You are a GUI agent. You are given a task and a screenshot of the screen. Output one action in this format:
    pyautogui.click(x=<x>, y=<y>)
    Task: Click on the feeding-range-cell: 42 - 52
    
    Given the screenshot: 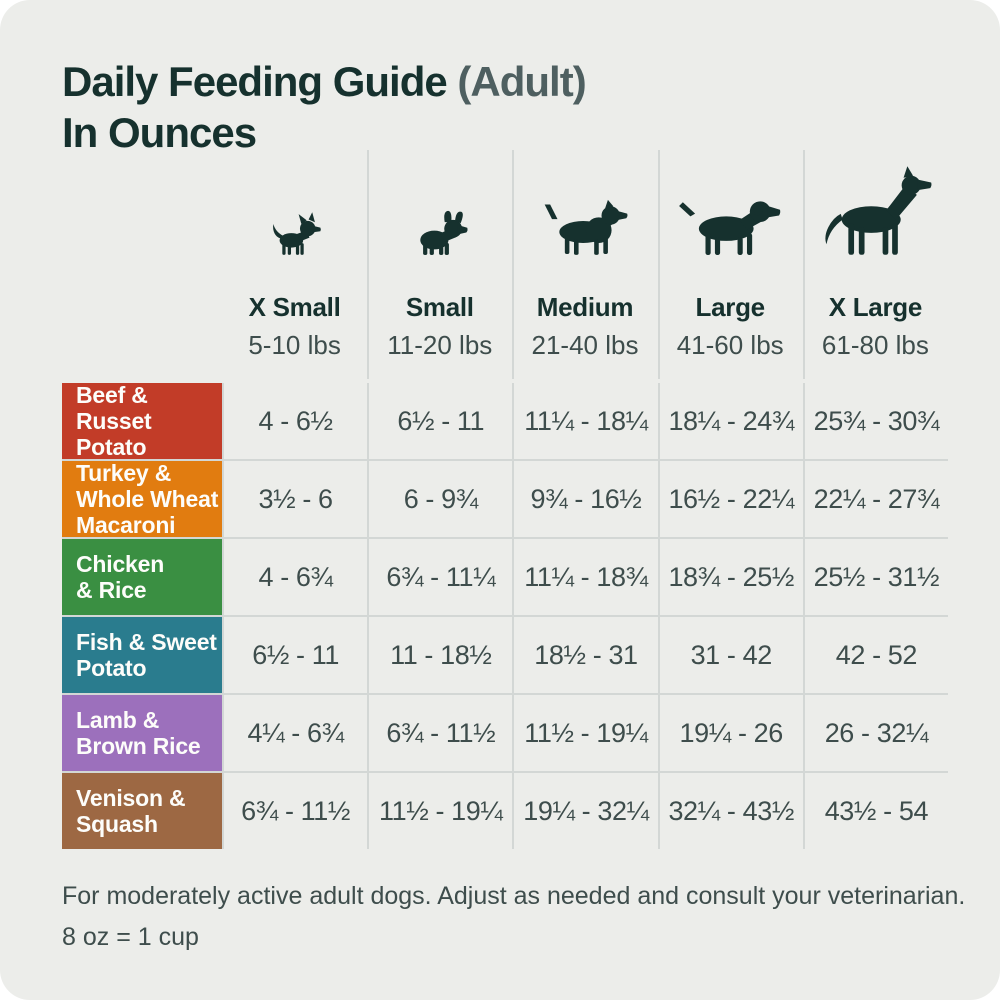 What is the action you would take?
    pyautogui.click(x=876, y=655)
    